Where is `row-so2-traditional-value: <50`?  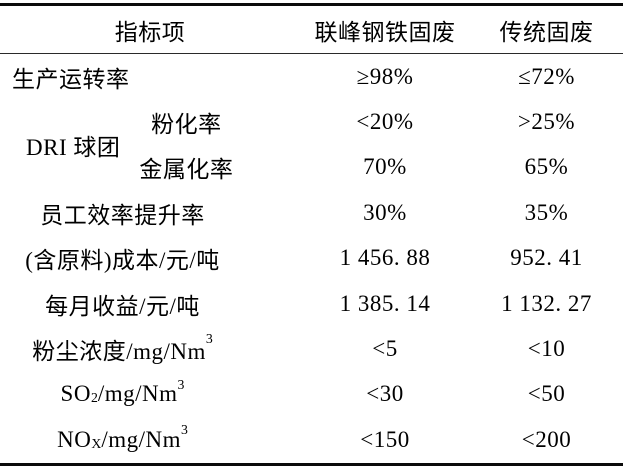
row-so2-traditional-value: <50 is located at coordinates (546, 394).